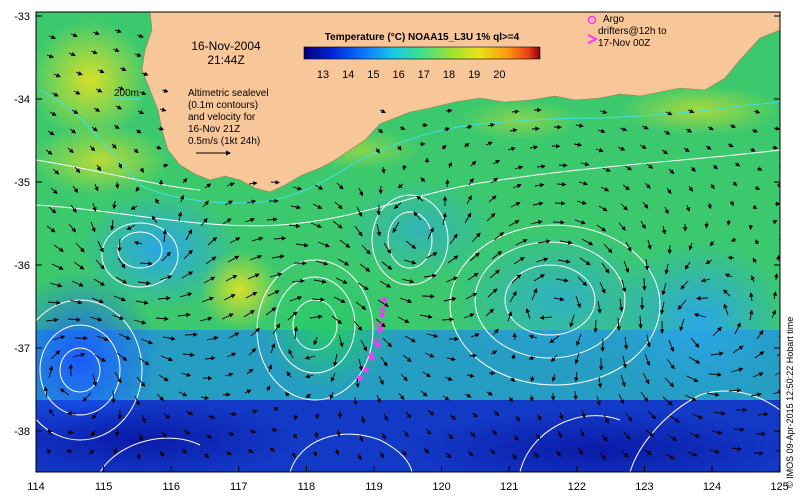 This screenshot has width=800, height=500. Describe the element at coordinates (790, 402) in the screenshot. I see `credit-text: © IMOS 09-Apr-2015 12:50:22 Hobart time` at that location.